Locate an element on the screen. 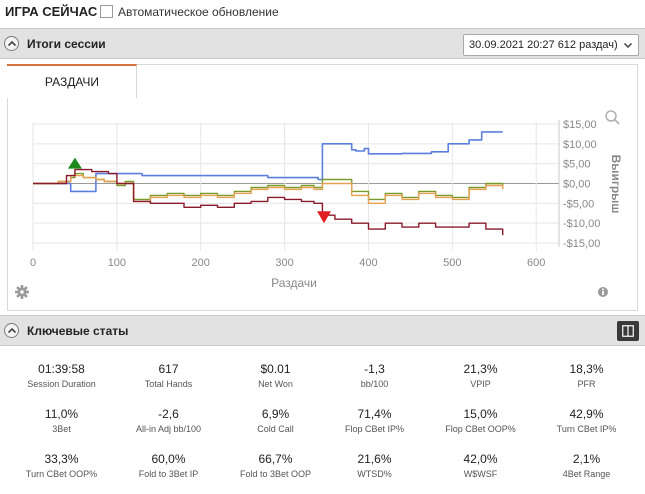 Image resolution: width=645 pixels, height=494 pixels. stat-item: -2,6 All-in Adj bb/100 is located at coordinates (168, 420).